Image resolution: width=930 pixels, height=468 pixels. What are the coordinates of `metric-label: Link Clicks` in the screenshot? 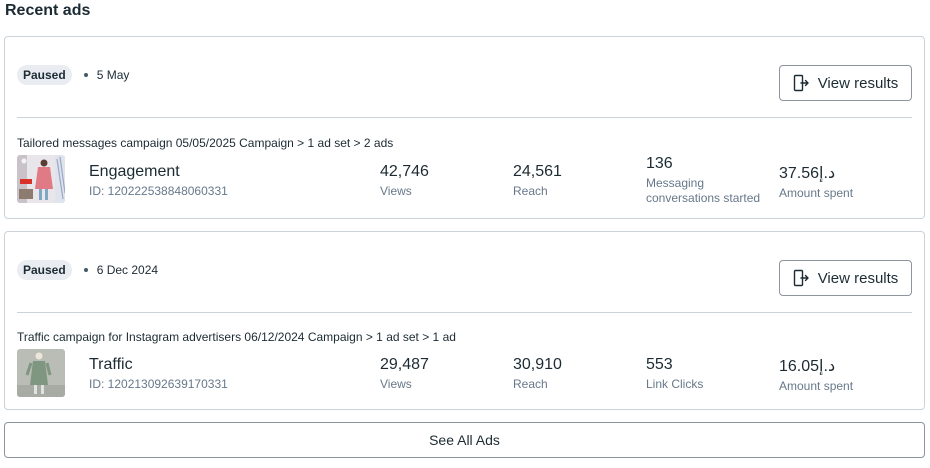 It's located at (675, 384).